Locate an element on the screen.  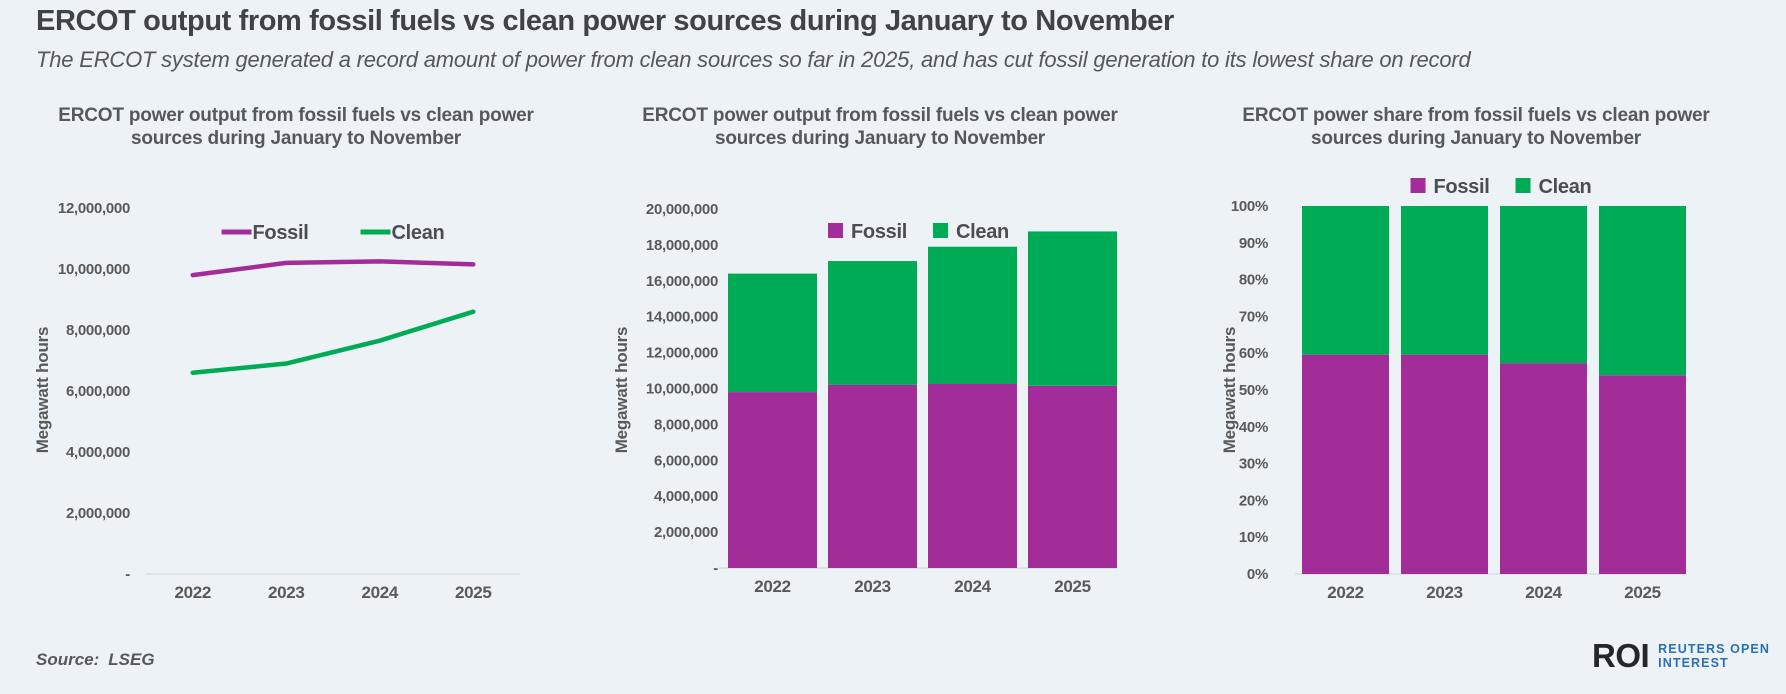
y-tick-label: 0% is located at coordinates (1257, 574).